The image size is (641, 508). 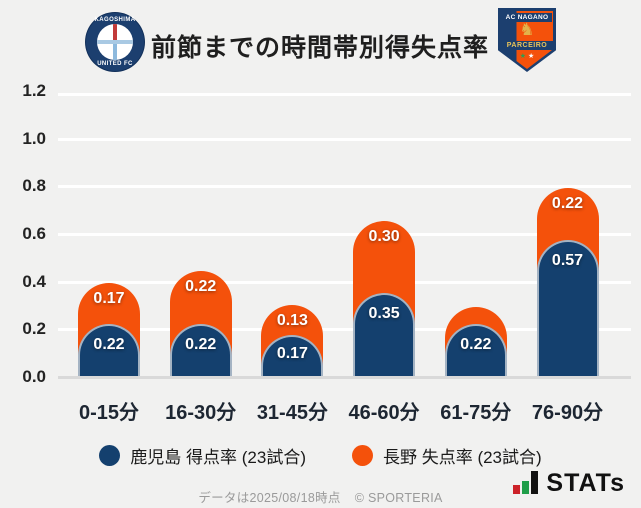 I want to click on stacked-bar-76-90分: 0.22 0.57, so click(x=567, y=236).